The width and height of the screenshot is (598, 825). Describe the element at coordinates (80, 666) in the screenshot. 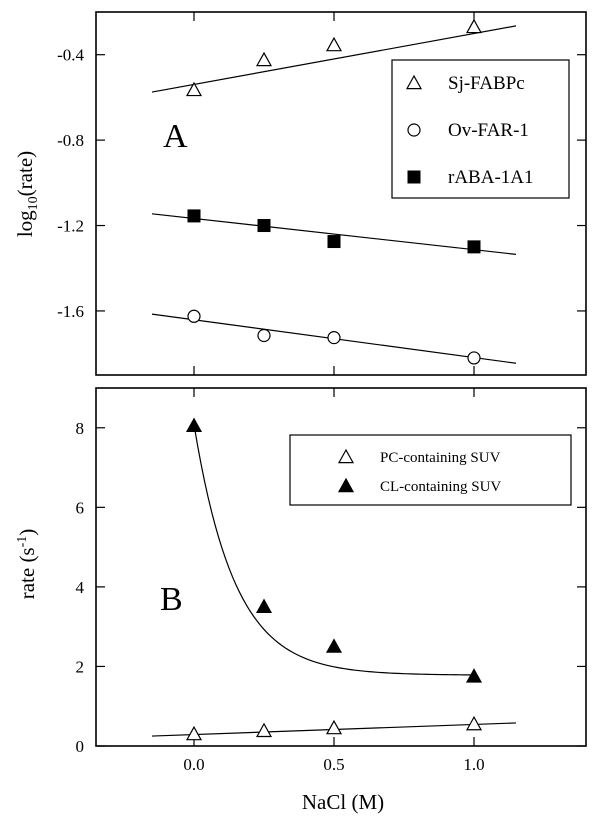

I see `panel-b-y-tick-label: 2` at that location.